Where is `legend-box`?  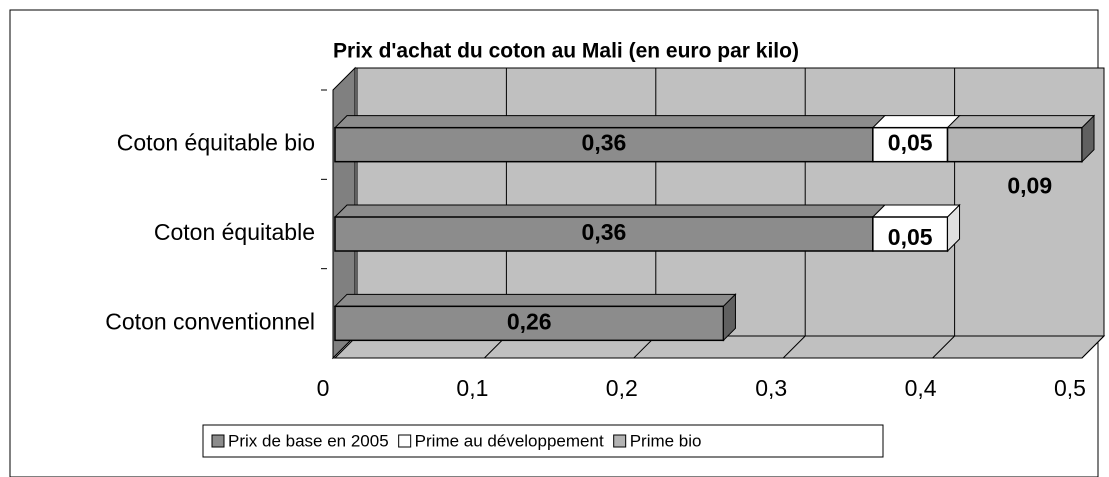 legend-box is located at coordinates (543, 441).